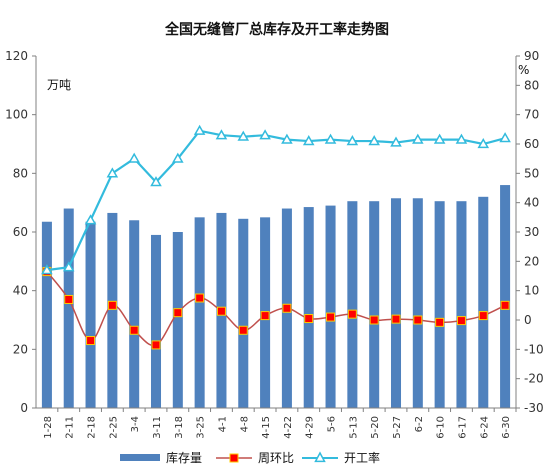 The height and width of the screenshot is (470, 554). What do you see at coordinates (92, 427) in the screenshot?
I see `x-axis-tick-label: 2-18` at bounding box center [92, 427].